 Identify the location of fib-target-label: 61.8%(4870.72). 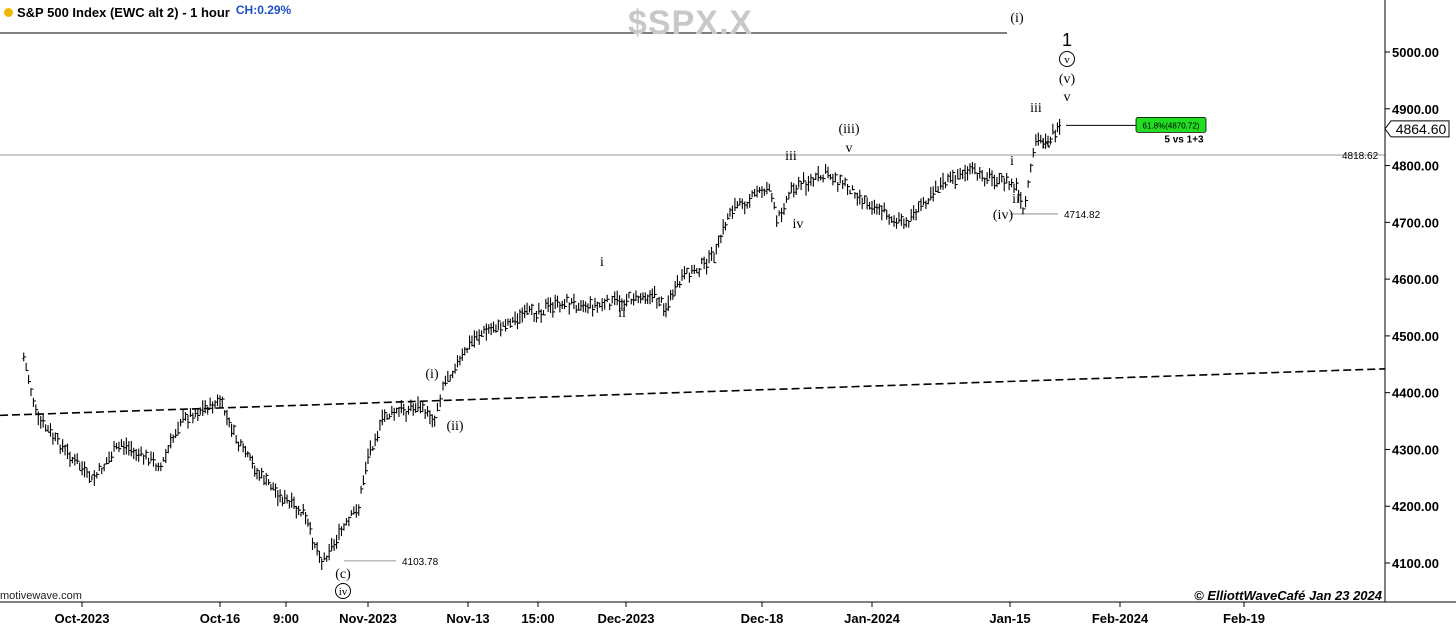
(1171, 125).